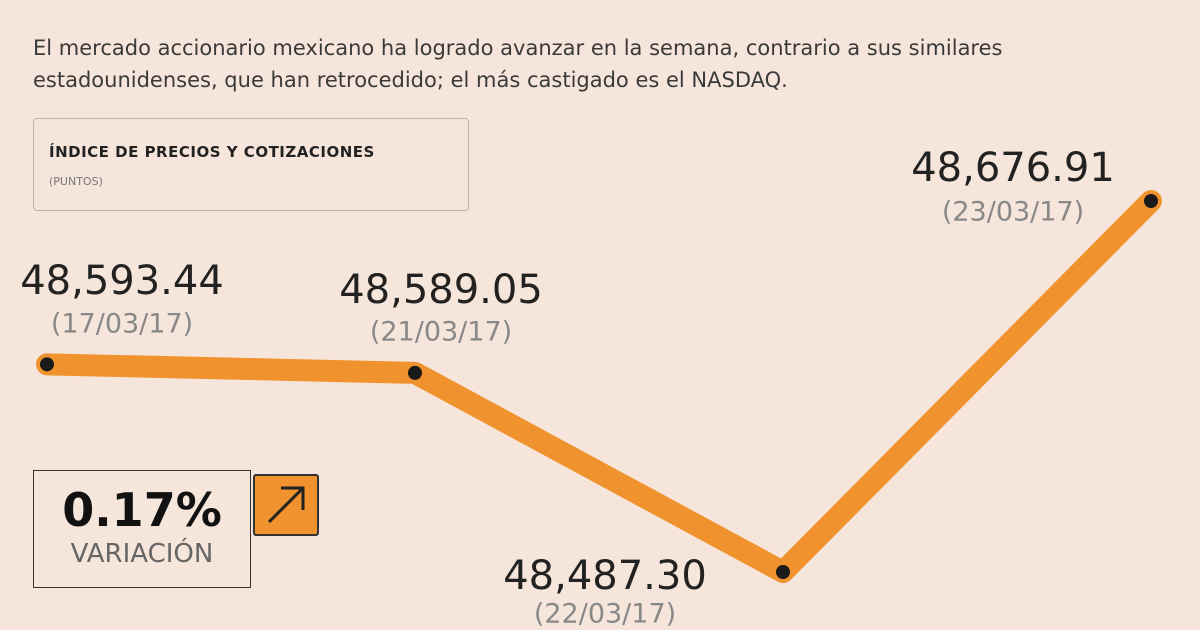  Describe the element at coordinates (605, 614) in the screenshot. I see `date-label: (22/03/17)` at that location.